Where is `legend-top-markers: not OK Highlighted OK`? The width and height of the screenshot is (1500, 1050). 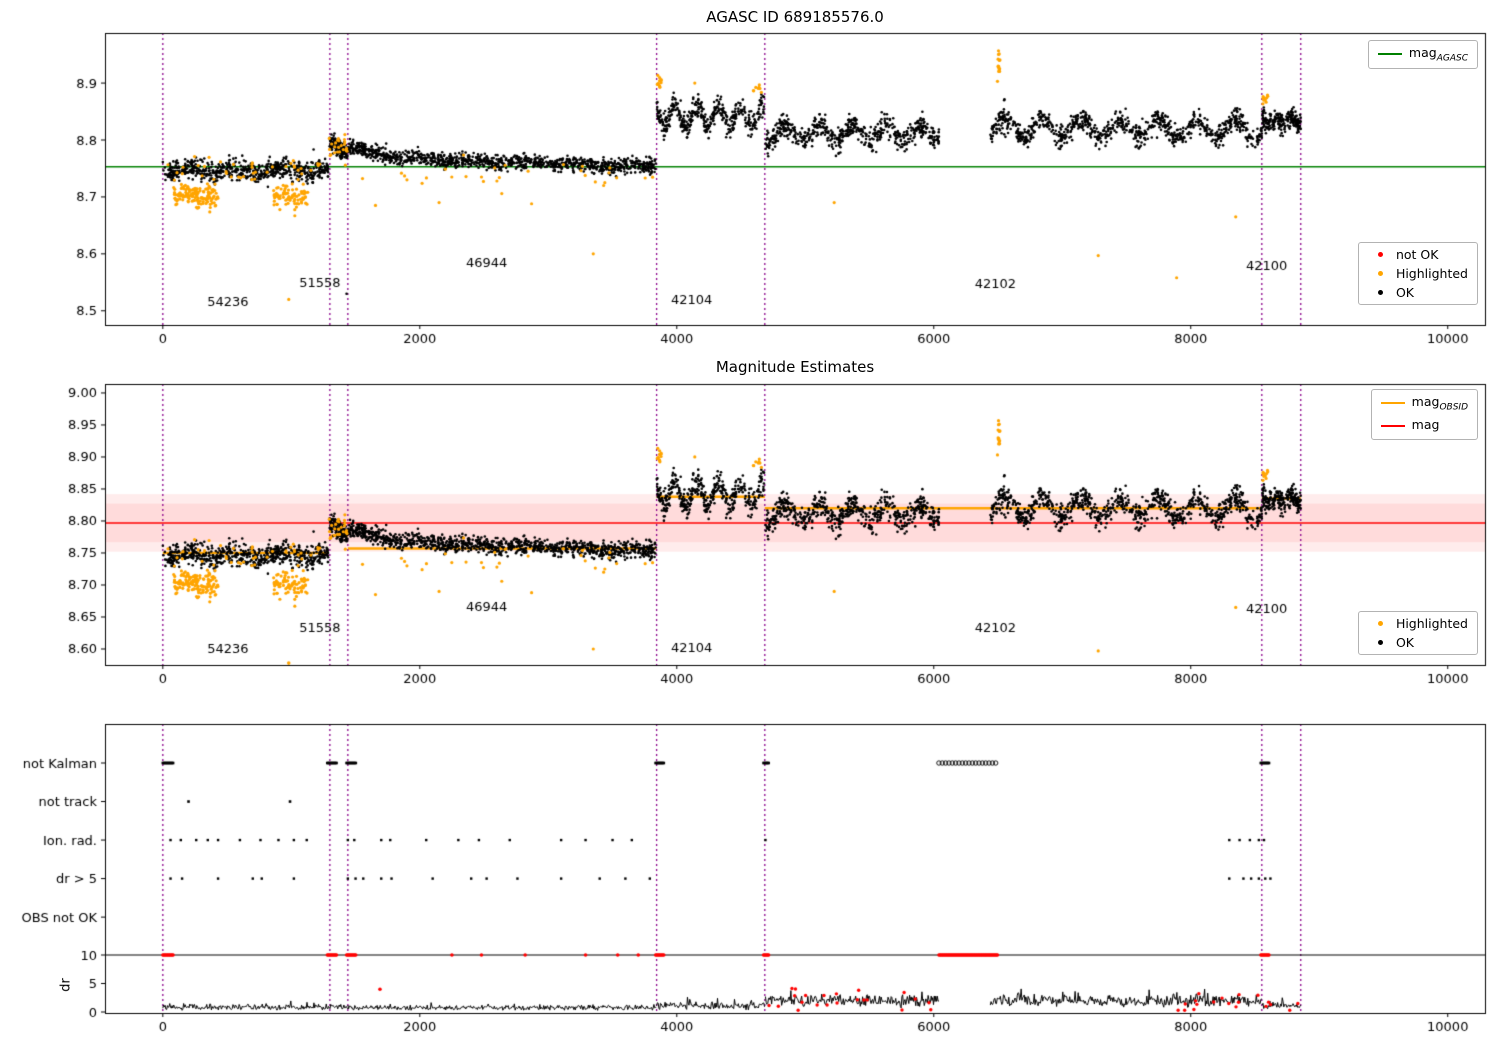 legend-top-markers: not OK Highlighted OK is located at coordinates (1417, 273).